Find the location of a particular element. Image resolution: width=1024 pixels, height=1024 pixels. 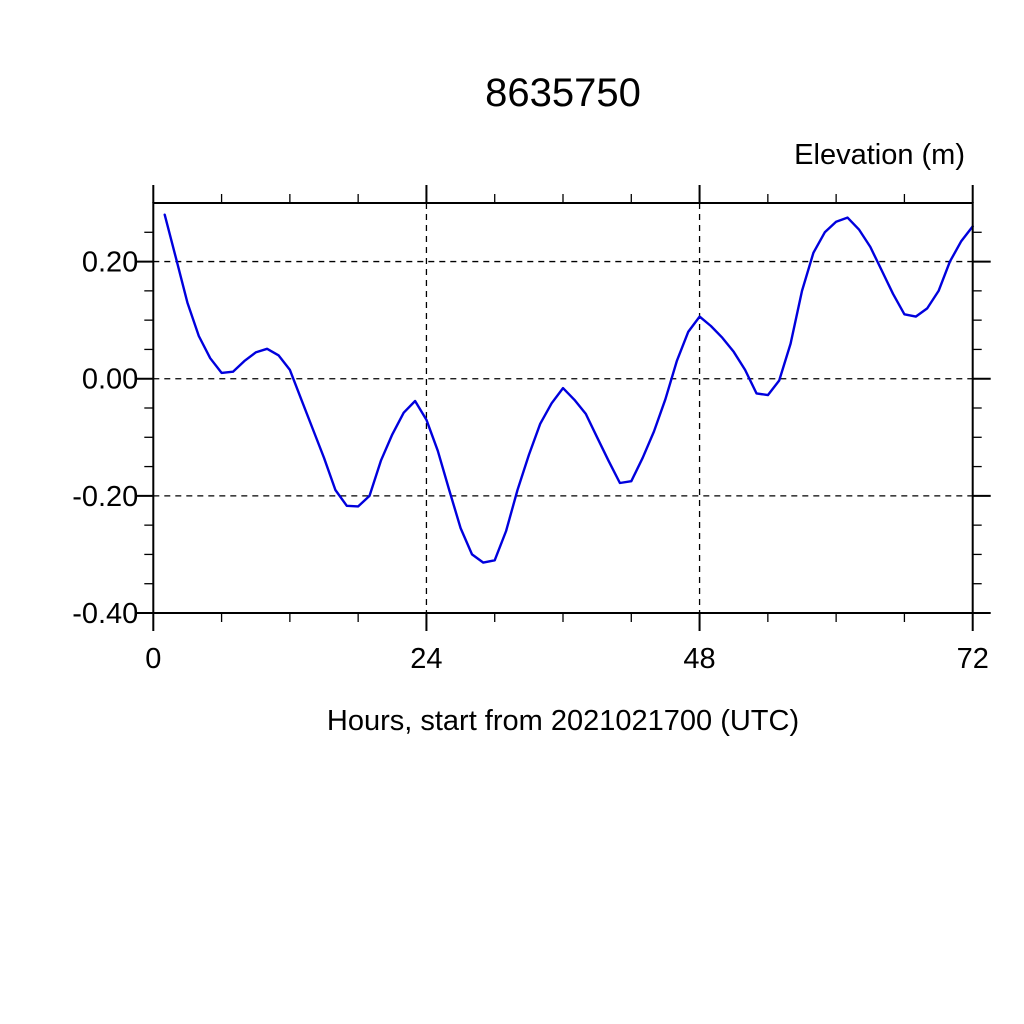

y-tick-label: 0.00 is located at coordinates (110, 380).